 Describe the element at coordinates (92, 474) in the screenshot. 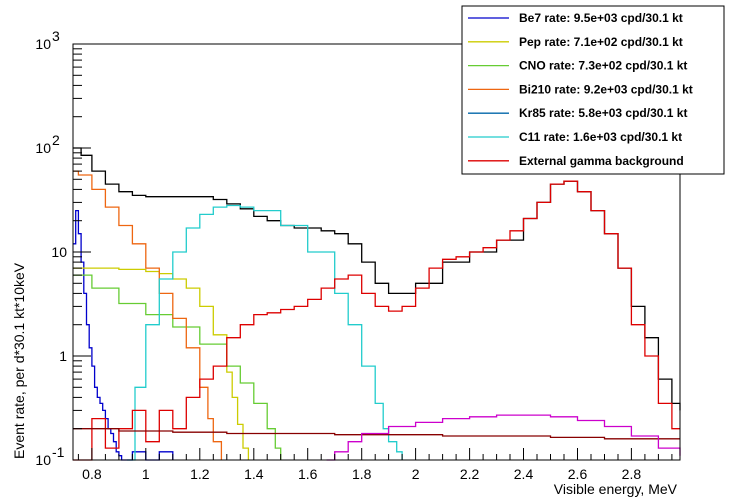

I see `x-tick-label: 0.8` at that location.